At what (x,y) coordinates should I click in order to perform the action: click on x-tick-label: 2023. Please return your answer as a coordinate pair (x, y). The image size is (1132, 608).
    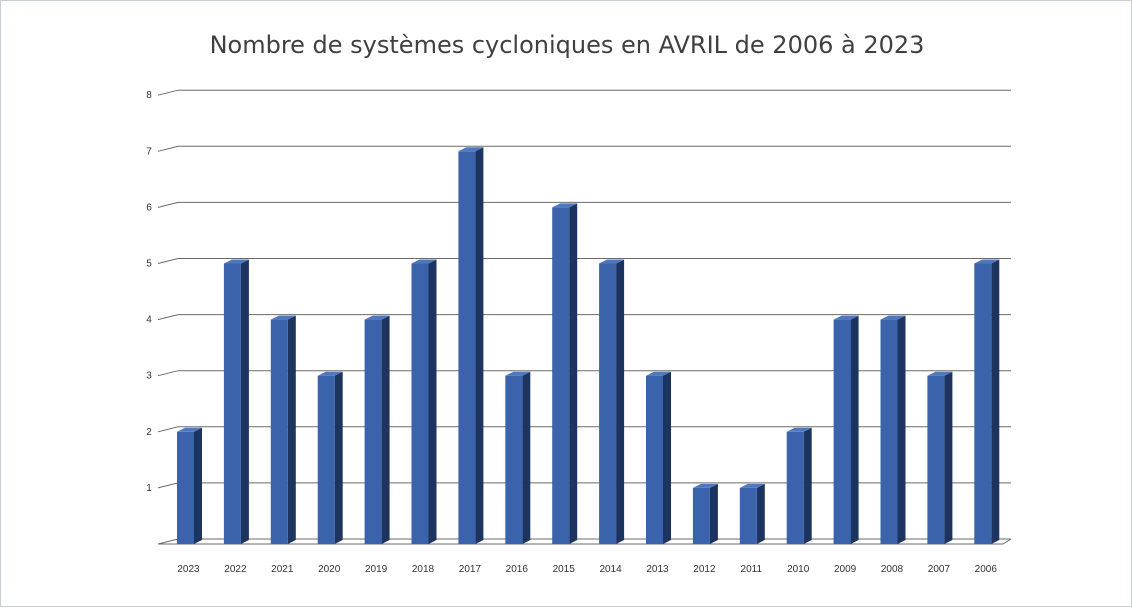
    Looking at the image, I should click on (188, 569).